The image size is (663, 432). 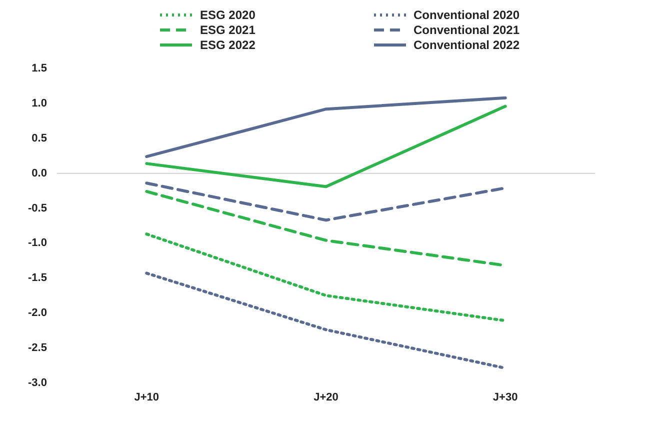 What do you see at coordinates (39, 68) in the screenshot?
I see `y-tick-label: 1.5` at bounding box center [39, 68].